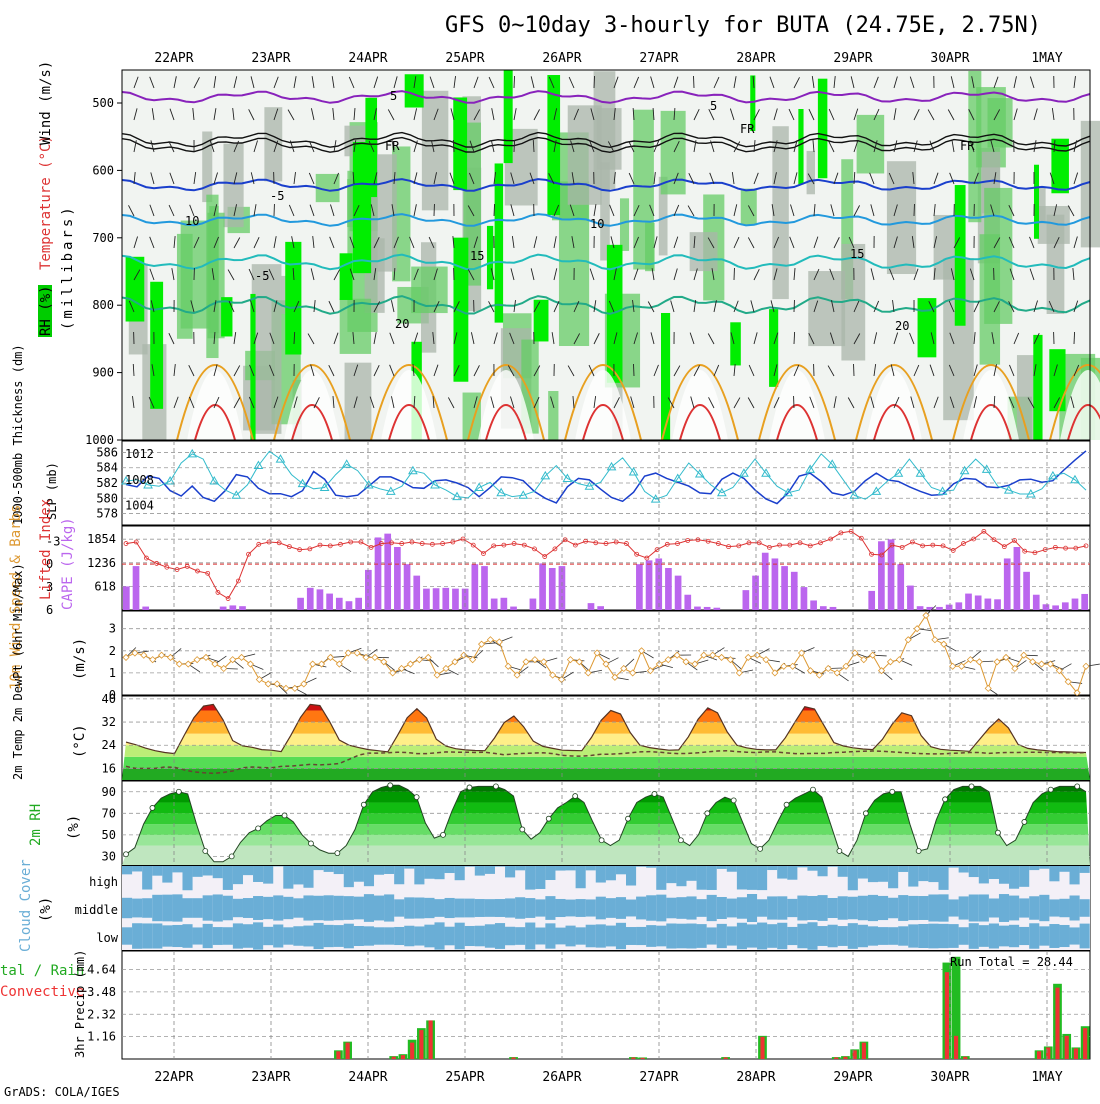 The image size is (1100, 1104). Describe the element at coordinates (902, 326) in the screenshot. I see `contour-label: 20` at that location.